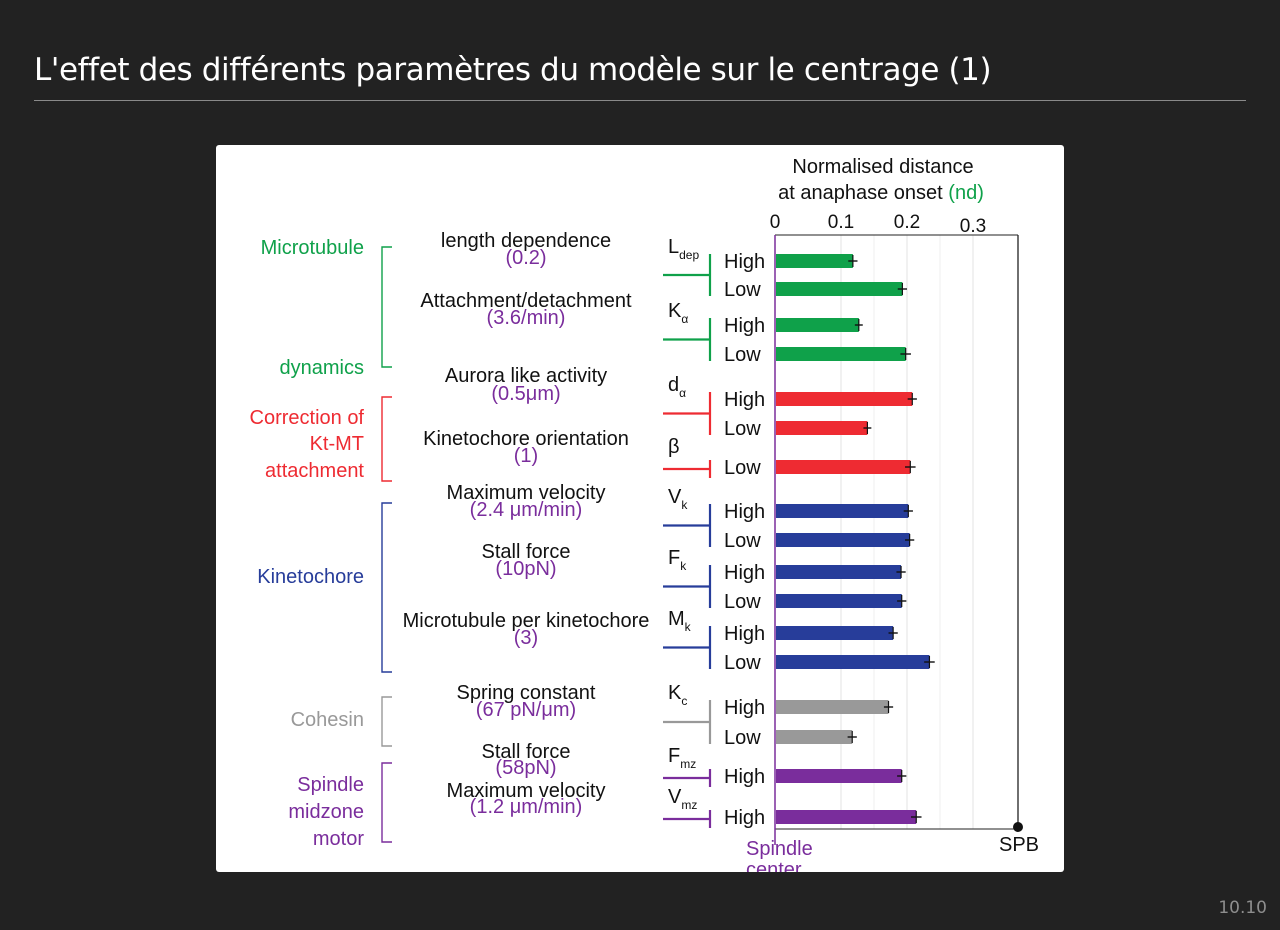 Image resolution: width=1280 pixels, height=930 pixels. I want to click on parameter-symbol: dα, so click(677, 387).